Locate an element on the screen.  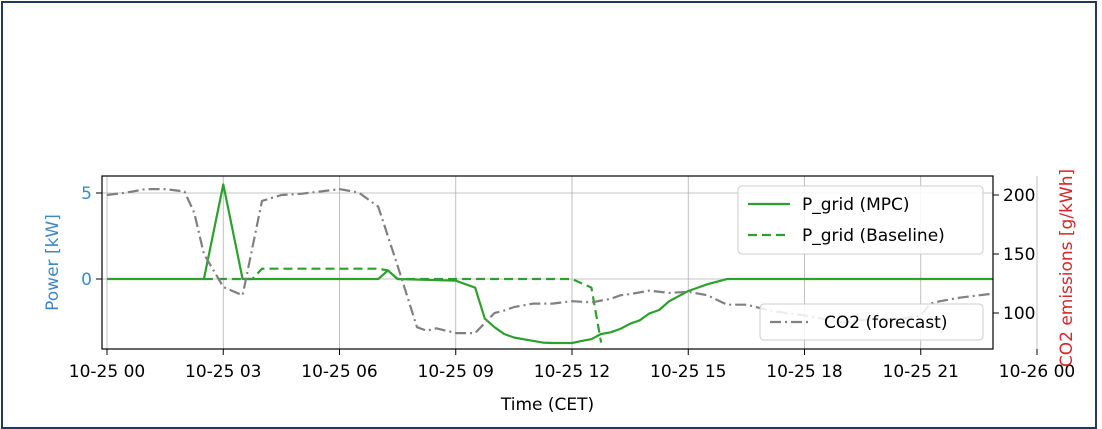
y-right-tick-label: 200 is located at coordinates (1019, 196).